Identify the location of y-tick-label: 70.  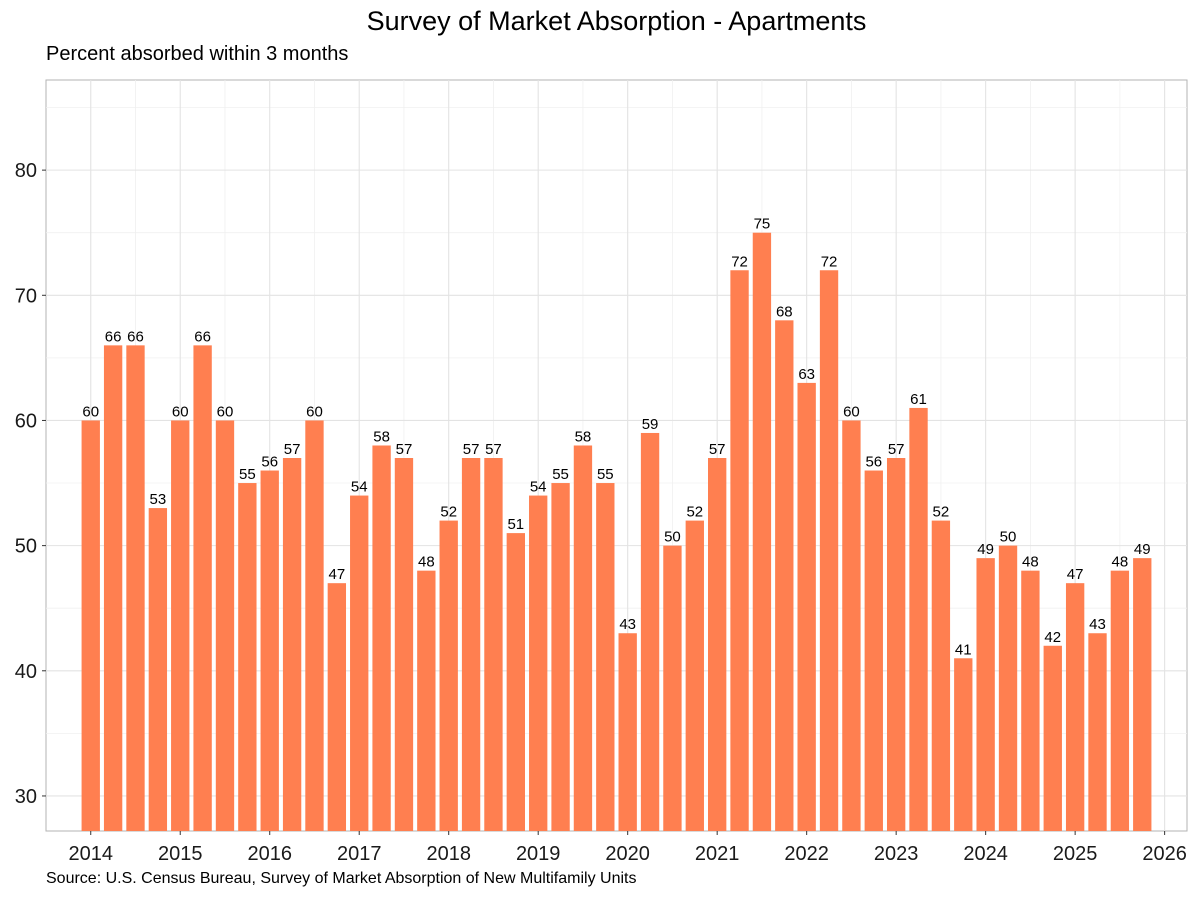
(26, 296).